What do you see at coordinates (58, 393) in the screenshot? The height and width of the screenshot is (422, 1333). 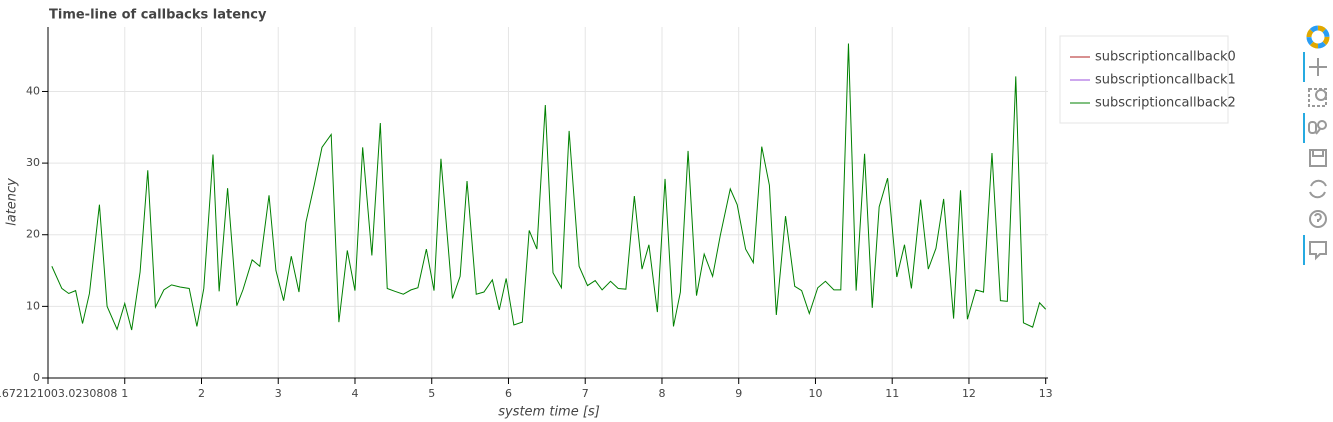 I see `x-tick-label: 0+1672121003.0230808` at bounding box center [58, 393].